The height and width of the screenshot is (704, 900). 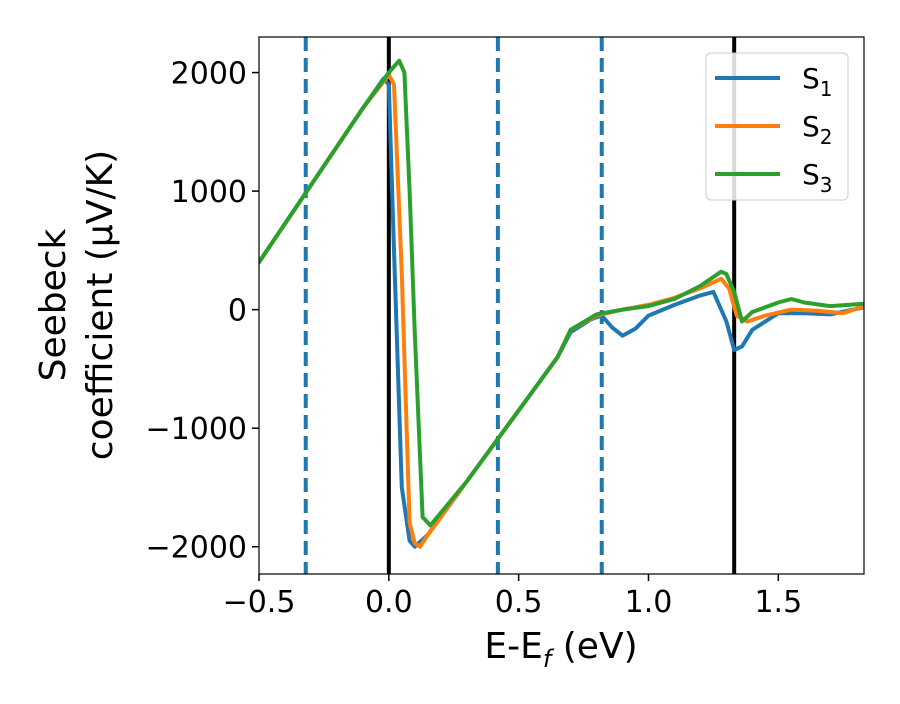 I want to click on y-tick-label: −1000, so click(x=196, y=429).